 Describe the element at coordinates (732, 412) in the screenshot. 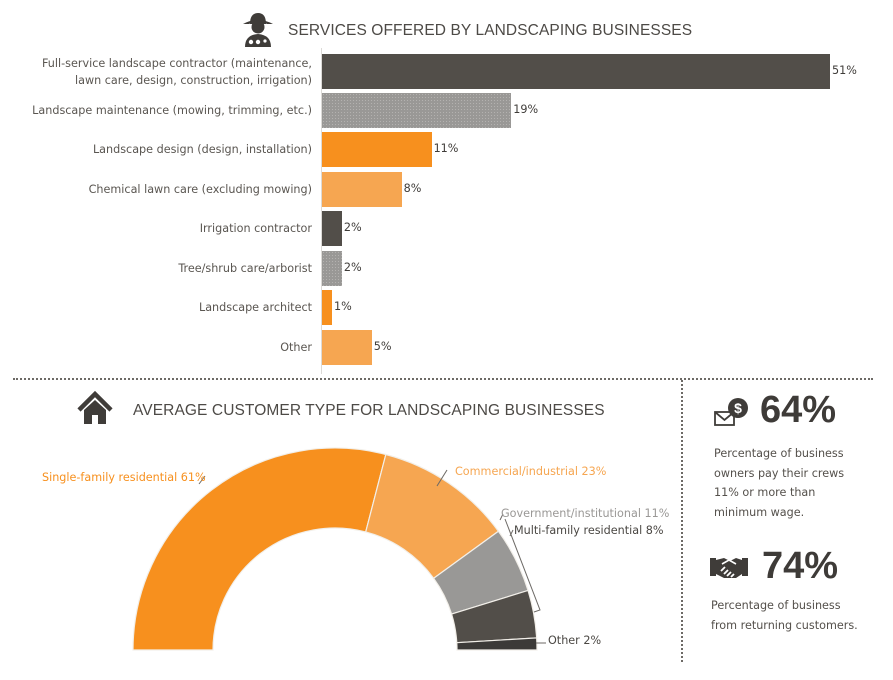

I see `envelope-dollar-icon: $` at that location.